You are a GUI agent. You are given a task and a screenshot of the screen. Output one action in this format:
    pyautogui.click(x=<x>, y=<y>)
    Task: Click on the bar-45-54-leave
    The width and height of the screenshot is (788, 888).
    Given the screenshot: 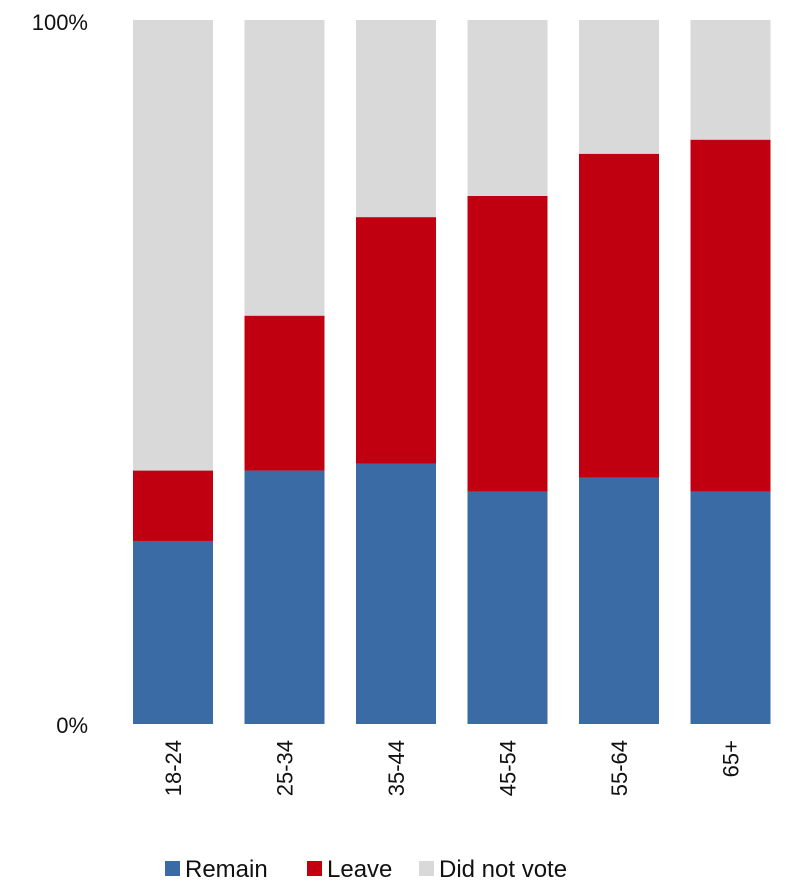 What is the action you would take?
    pyautogui.click(x=507, y=344)
    